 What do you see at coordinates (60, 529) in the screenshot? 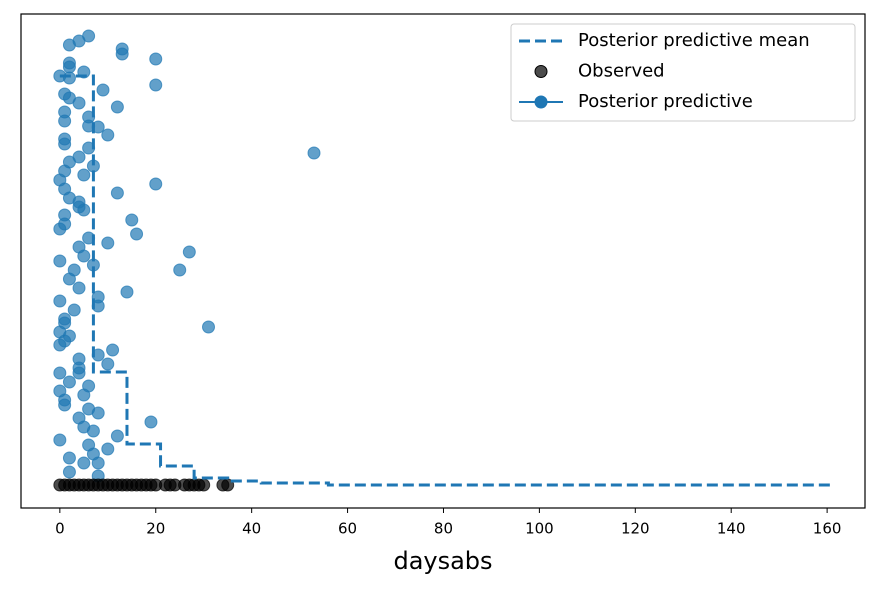
I see `x-tick-label: 0` at bounding box center [60, 529].